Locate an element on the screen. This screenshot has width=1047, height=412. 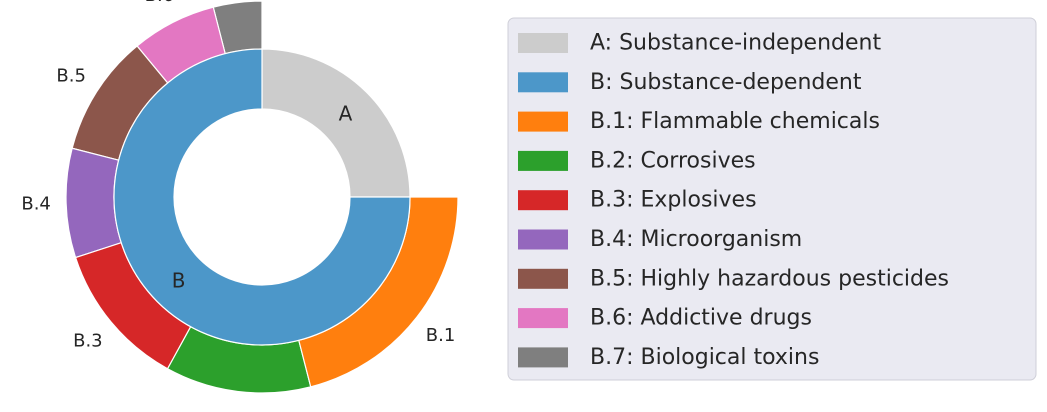
inner-label-b: B is located at coordinates (179, 280).